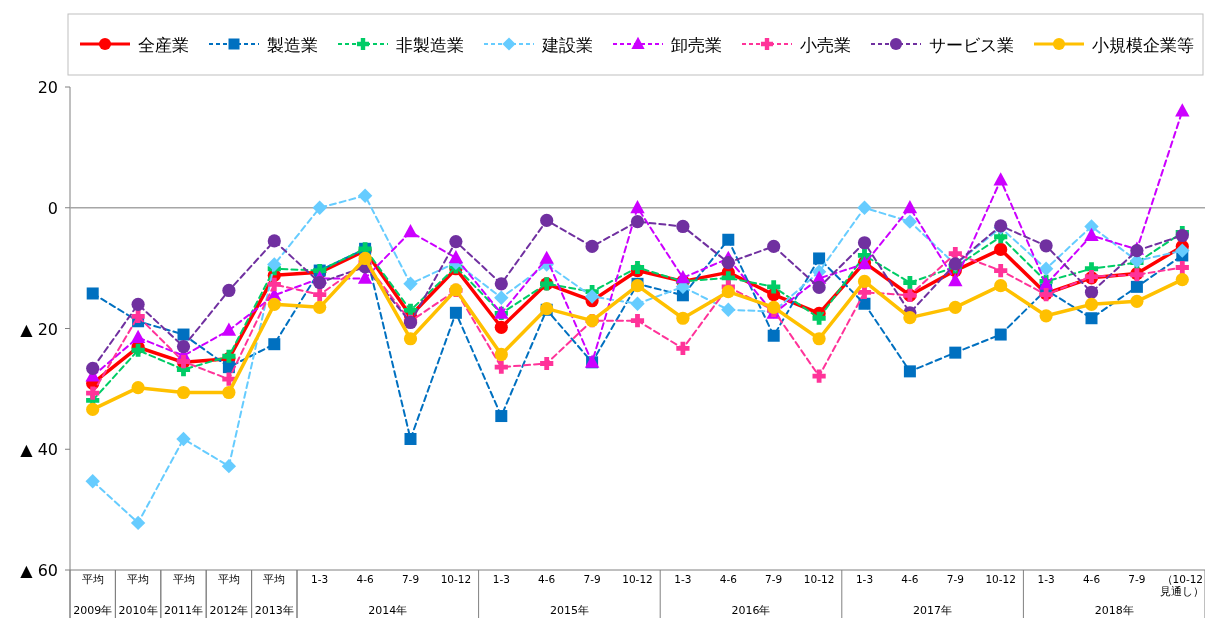  Describe the element at coordinates (229, 610) in the screenshot. I see `text: 2012年` at that location.